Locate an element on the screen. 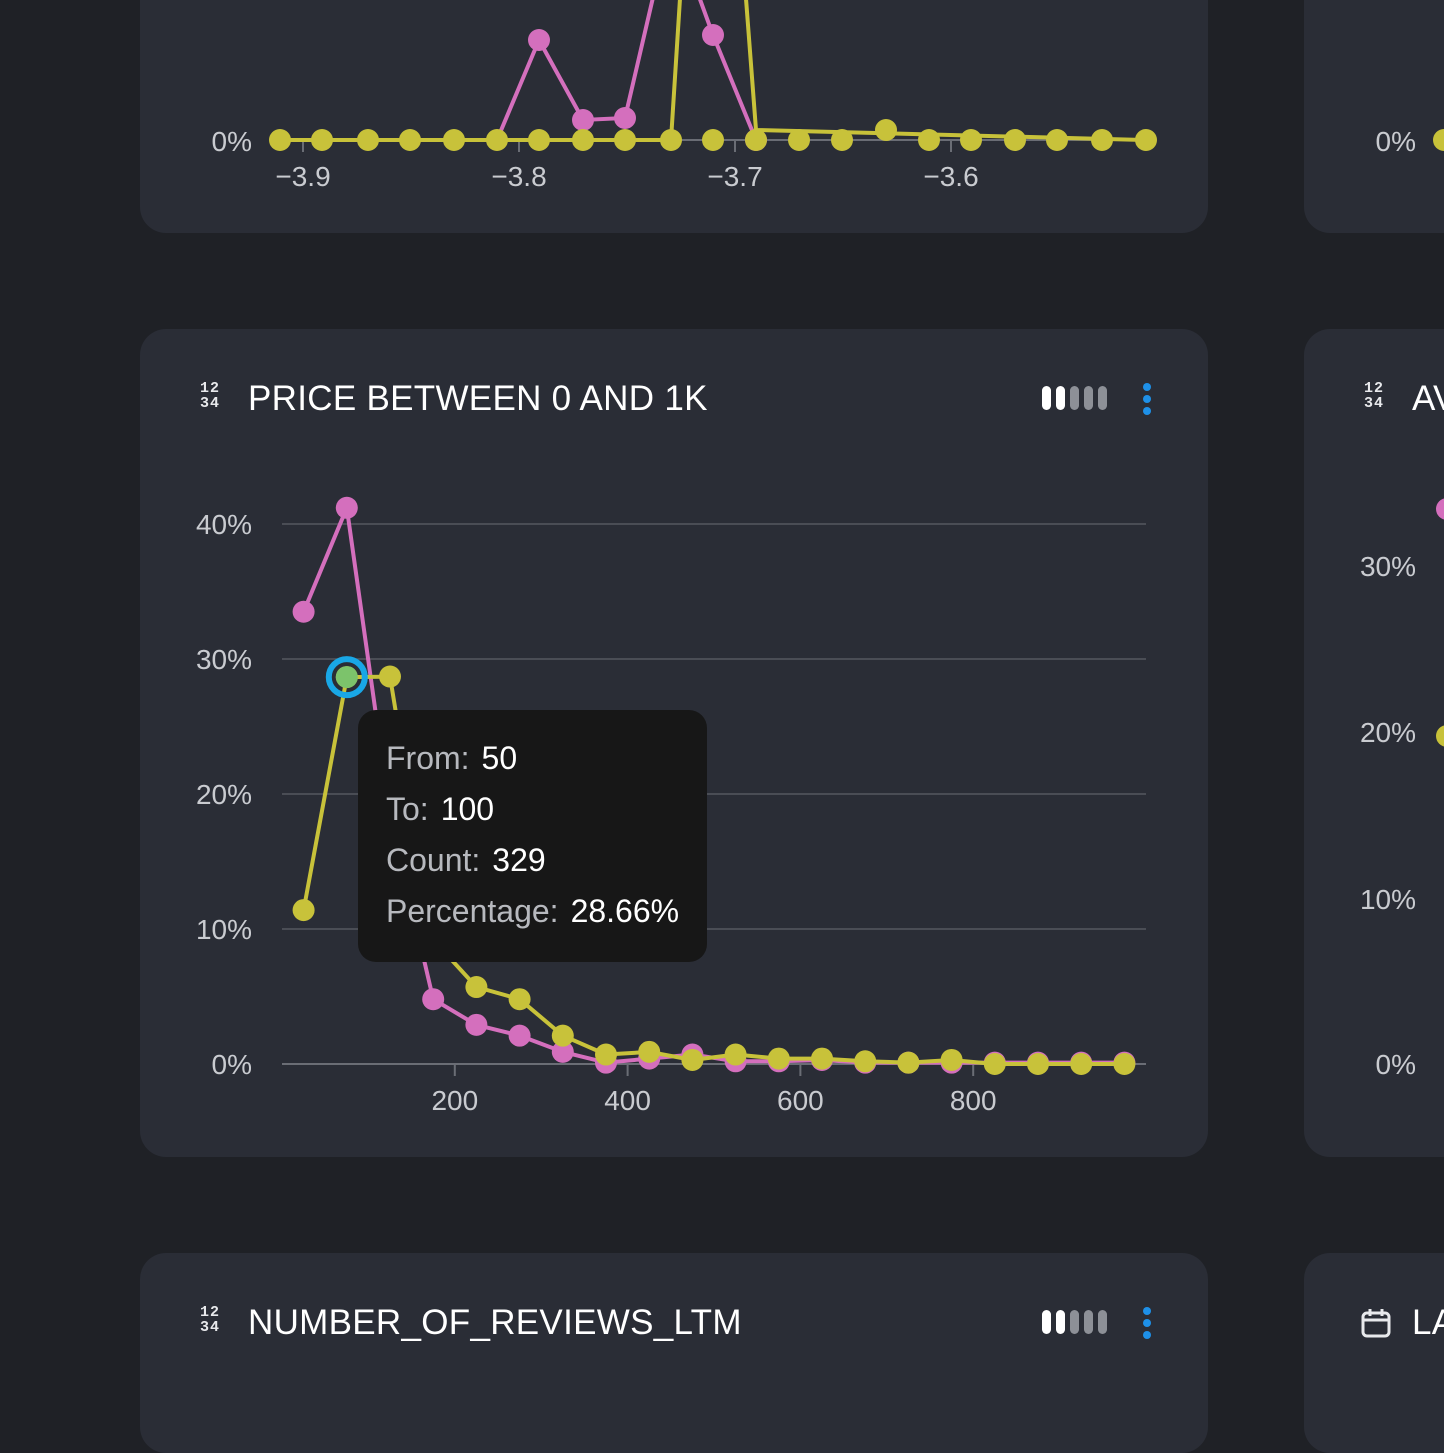 The height and width of the screenshot is (1453, 1444). right-y-tick-0: 0% is located at coordinates (1396, 1064).